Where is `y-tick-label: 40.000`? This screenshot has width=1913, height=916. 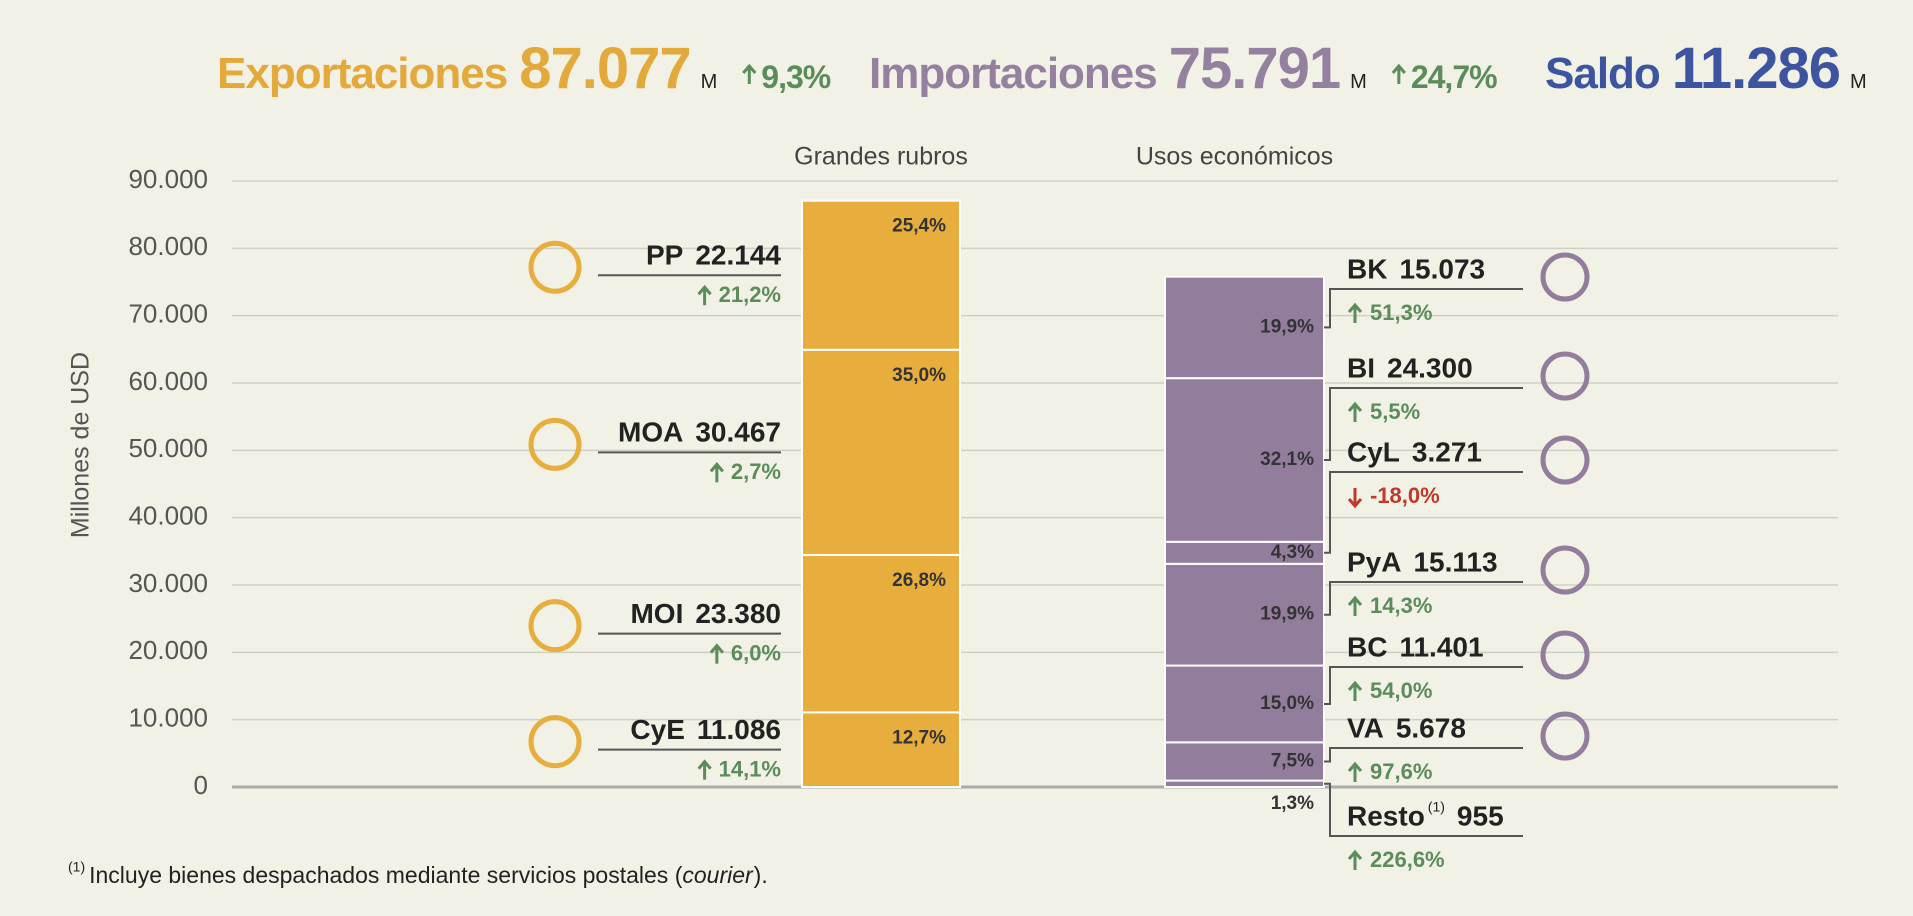 y-tick-label: 40.000 is located at coordinates (168, 516).